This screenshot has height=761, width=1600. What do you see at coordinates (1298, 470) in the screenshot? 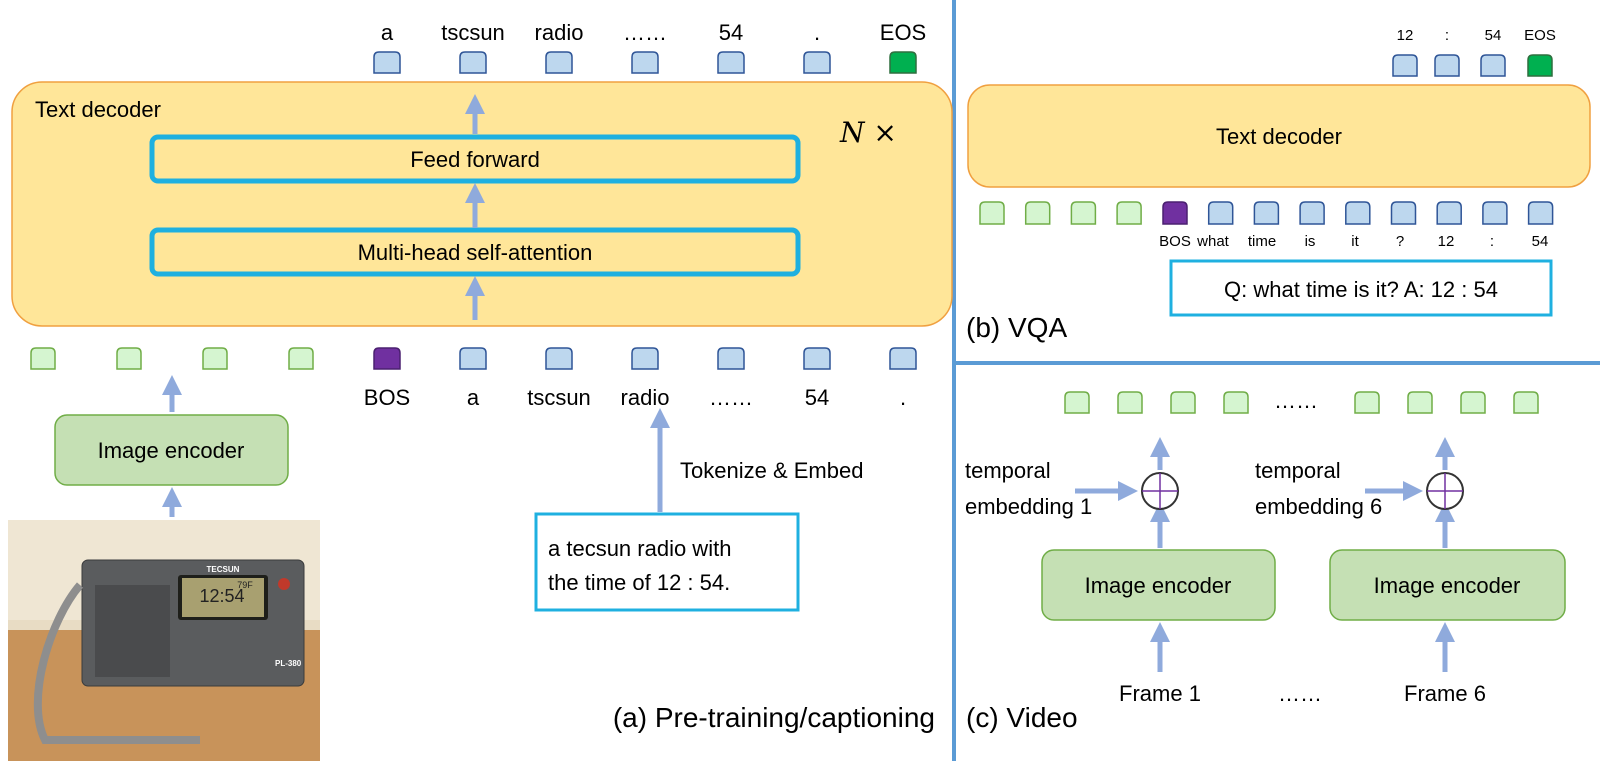
I see `temporal-embedding-6-label: temporal` at bounding box center [1298, 470].